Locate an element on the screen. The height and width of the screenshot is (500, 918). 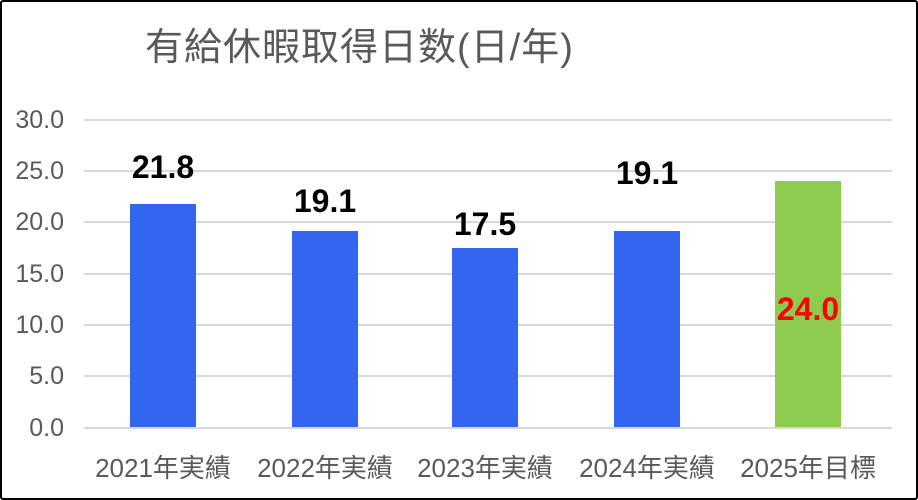
bar-2024年実績 is located at coordinates (647, 329).